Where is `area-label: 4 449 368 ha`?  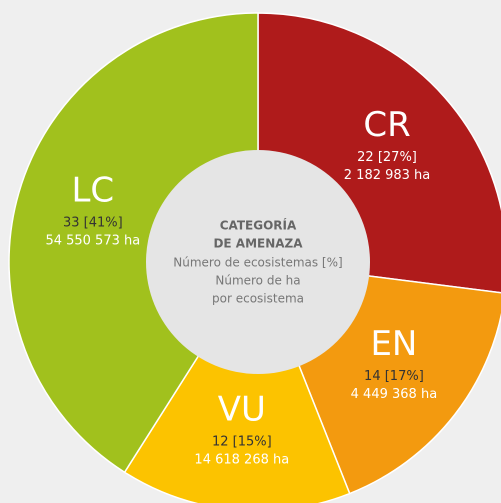
area-label: 4 449 368 ha is located at coordinates (394, 394).